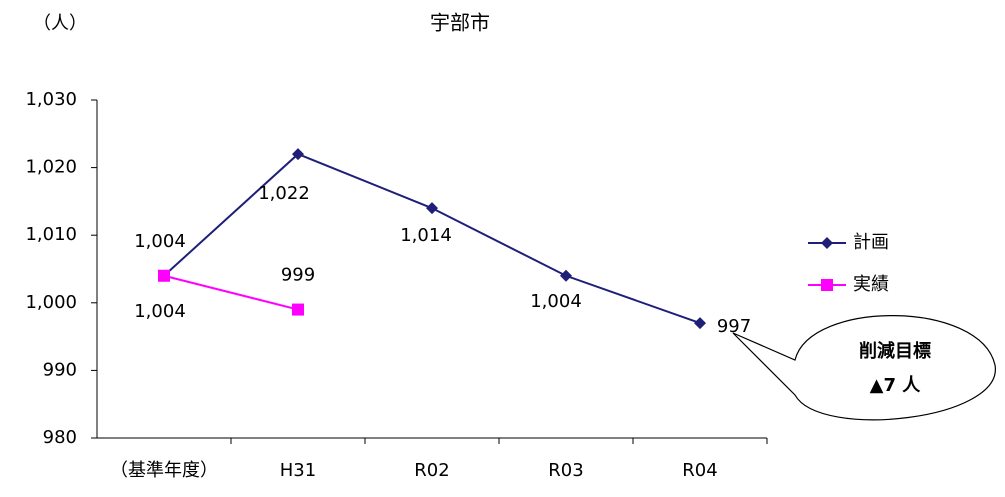 Image resolution: width=1005 pixels, height=497 pixels. What do you see at coordinates (298, 470) in the screenshot?
I see `x-tick-label: H31` at bounding box center [298, 470].